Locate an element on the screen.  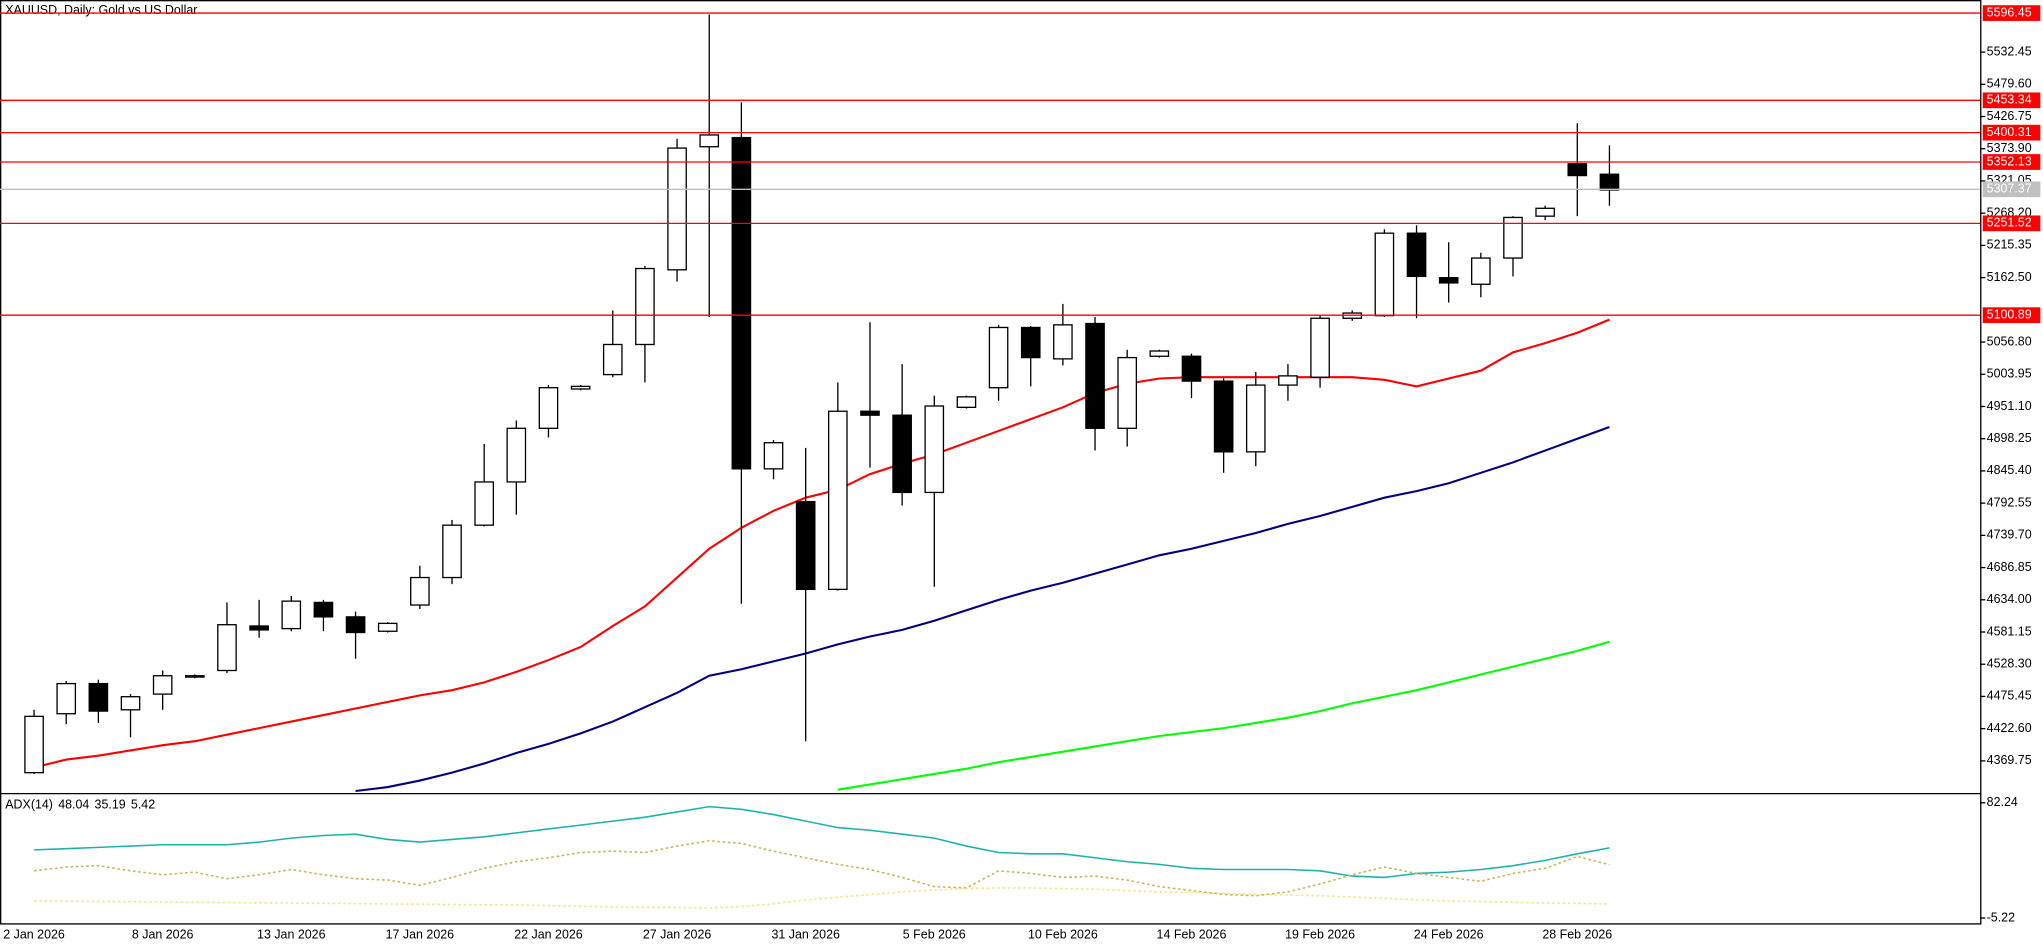
x-tick-label: 8 Jan 2026 is located at coordinates (163, 934).